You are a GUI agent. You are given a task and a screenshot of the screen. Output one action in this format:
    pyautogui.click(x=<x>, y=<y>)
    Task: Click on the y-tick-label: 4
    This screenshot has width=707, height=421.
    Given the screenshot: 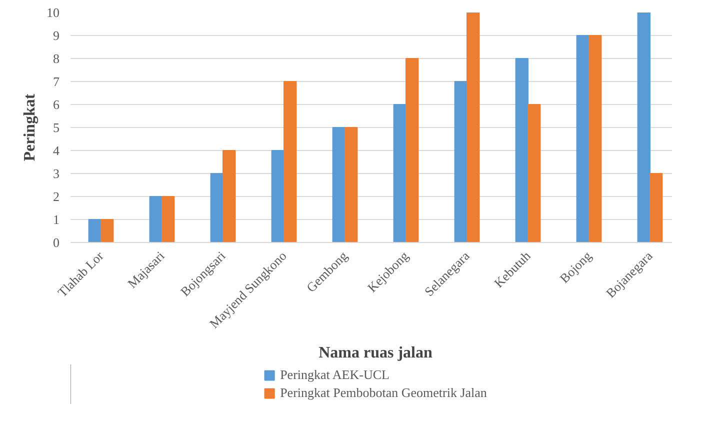 What is the action you would take?
    pyautogui.click(x=56, y=150)
    